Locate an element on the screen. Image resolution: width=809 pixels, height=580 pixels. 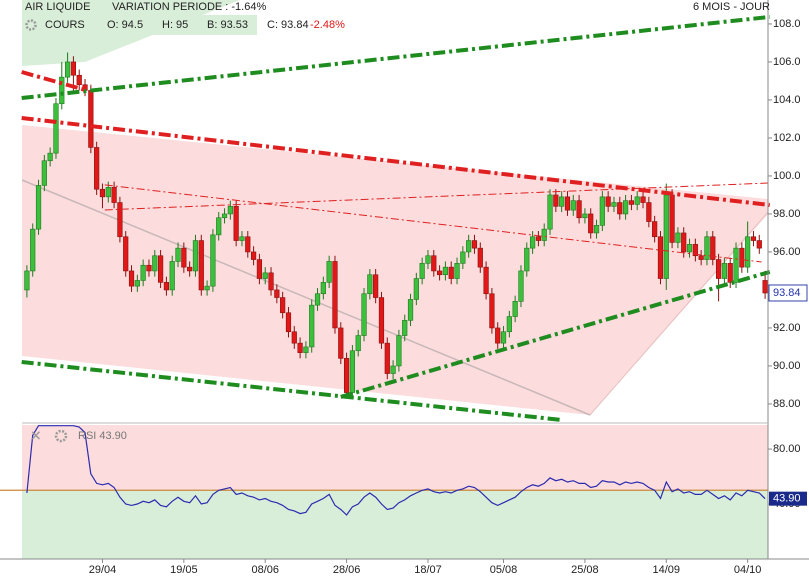
x-tick-label: 29/04 is located at coordinates (103, 570).